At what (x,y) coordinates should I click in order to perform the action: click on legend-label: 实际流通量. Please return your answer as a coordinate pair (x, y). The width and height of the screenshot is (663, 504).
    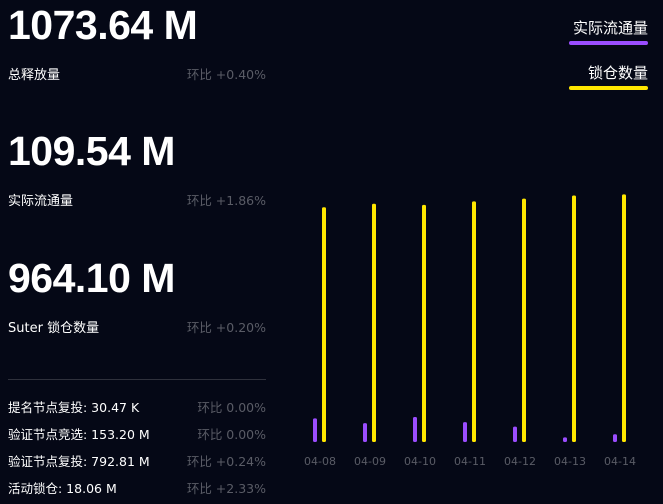
    Looking at the image, I should click on (610, 28).